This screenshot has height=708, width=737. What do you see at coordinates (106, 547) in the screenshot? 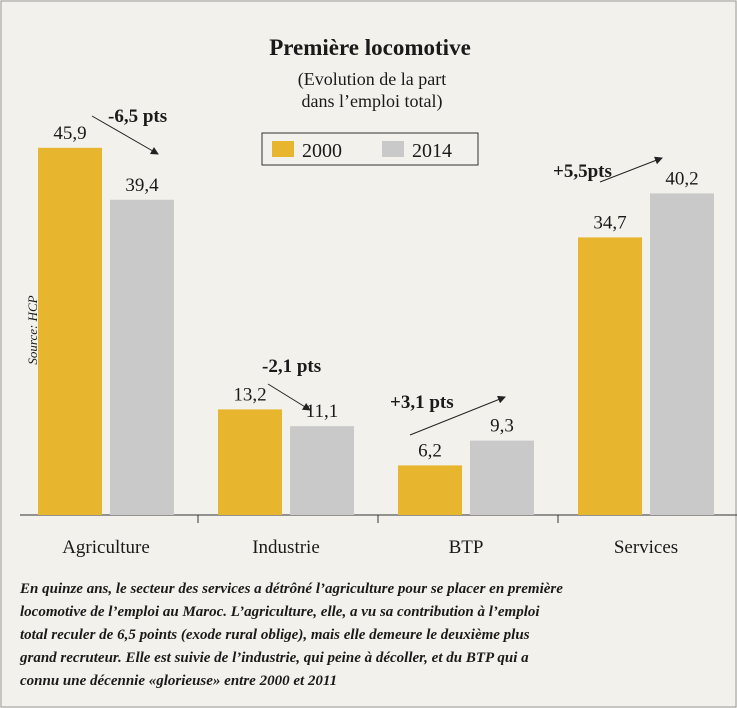
I see `x-tick-label: Agriculture` at bounding box center [106, 547].